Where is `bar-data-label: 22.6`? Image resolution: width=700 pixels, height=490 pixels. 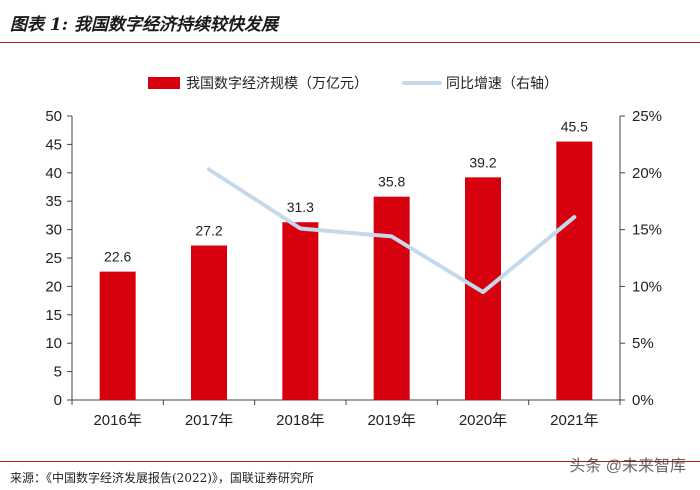
bar-data-label: 22.6 is located at coordinates (117, 257).